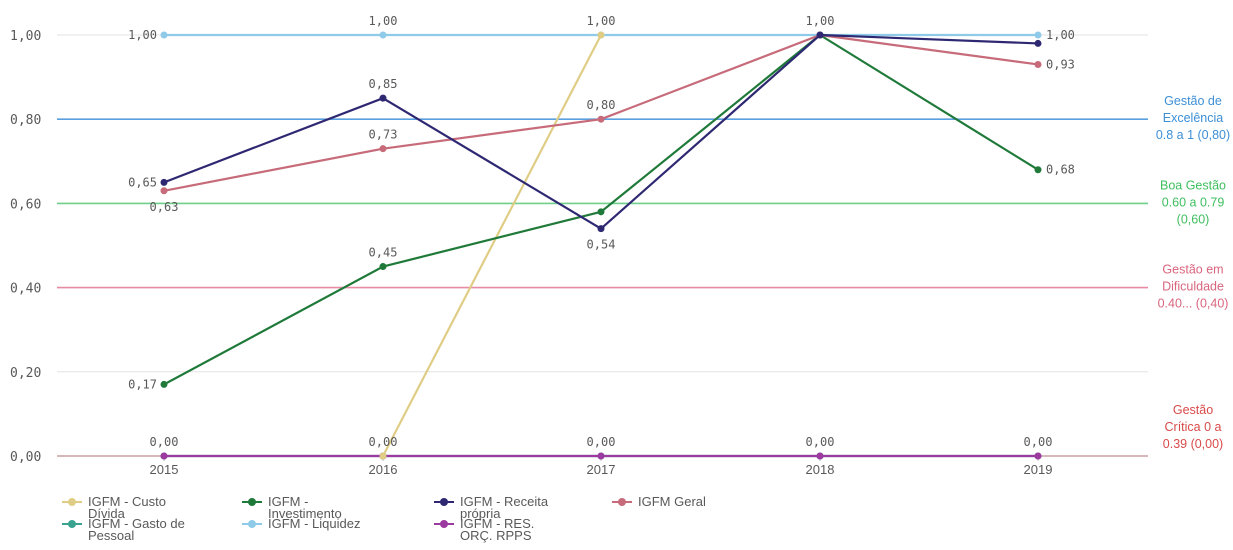 This screenshot has width=1233, height=550. I want to click on legend-item: IGFM - Receita própria, so click(502, 507).